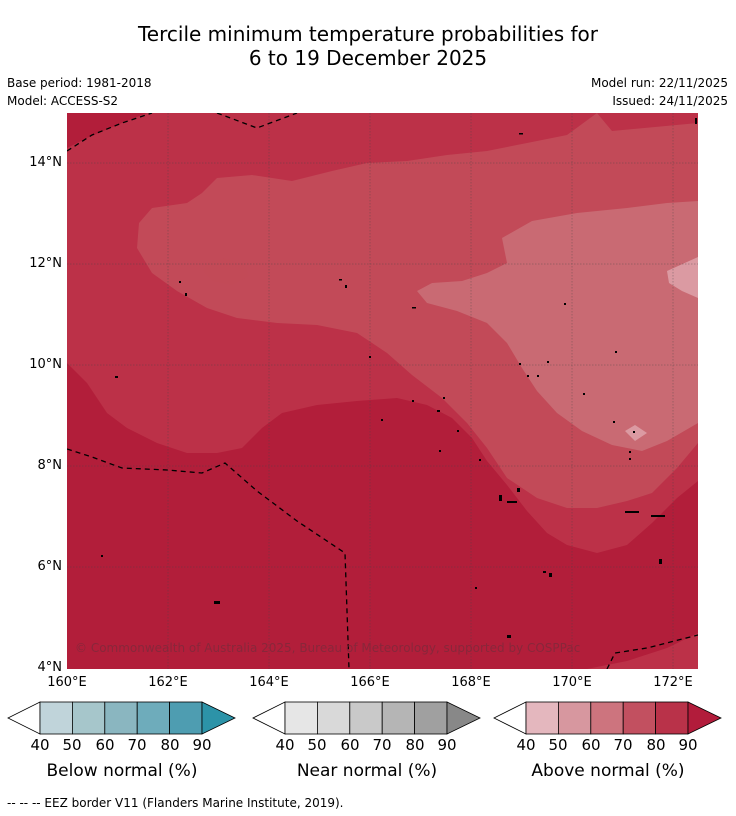 The width and height of the screenshot is (736, 816). I want to click on legend-above-tick: 80, so click(656, 745).